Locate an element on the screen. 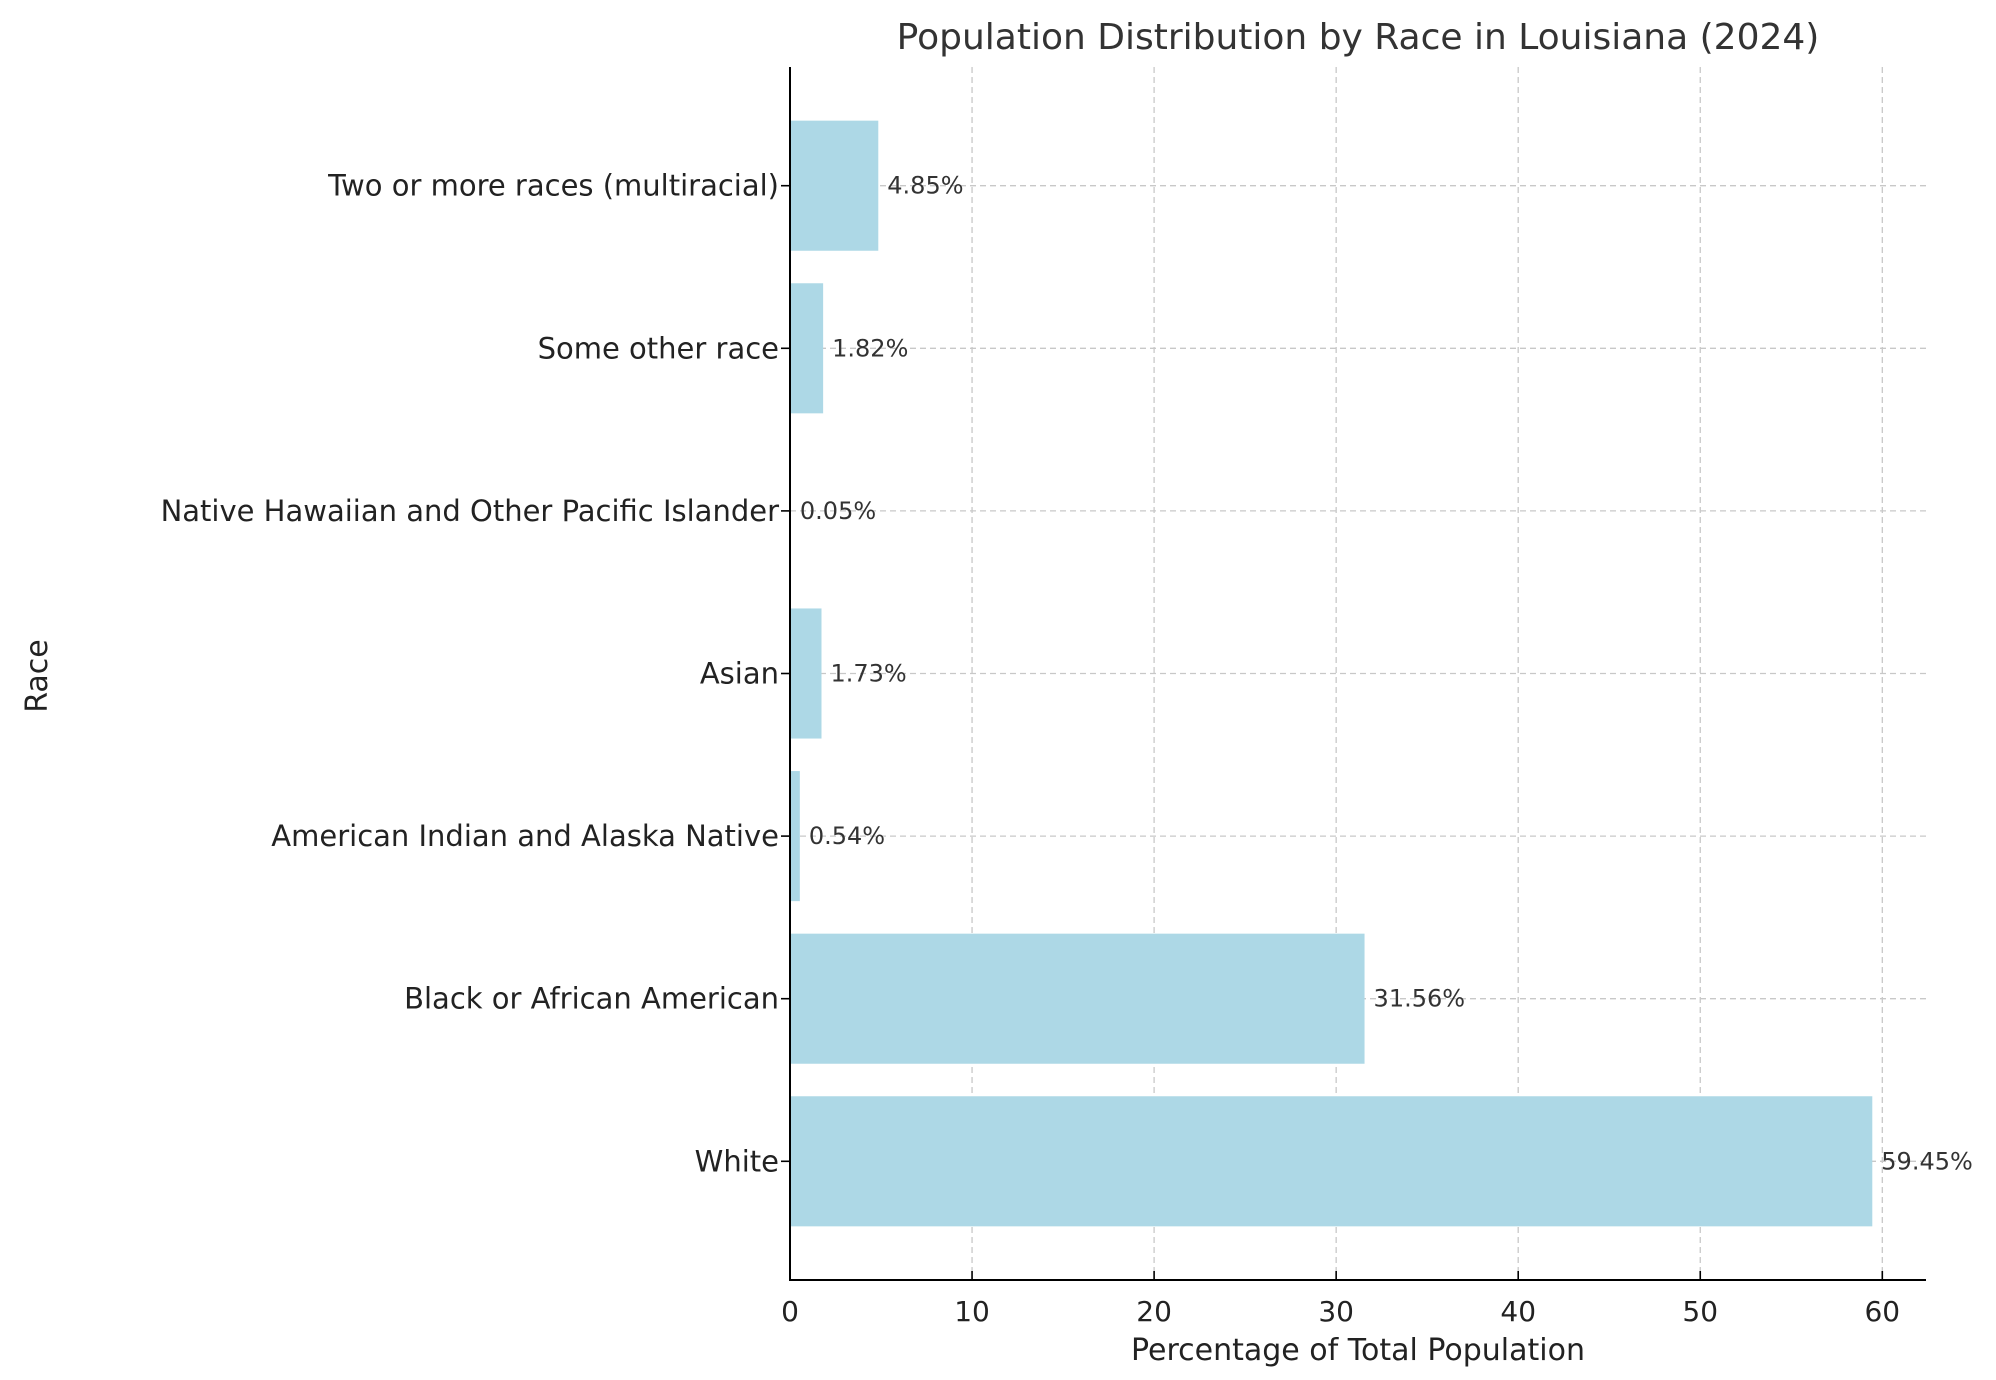 This screenshot has height=1380, width=1996. y-tick-label: Some other race is located at coordinates (658, 348).